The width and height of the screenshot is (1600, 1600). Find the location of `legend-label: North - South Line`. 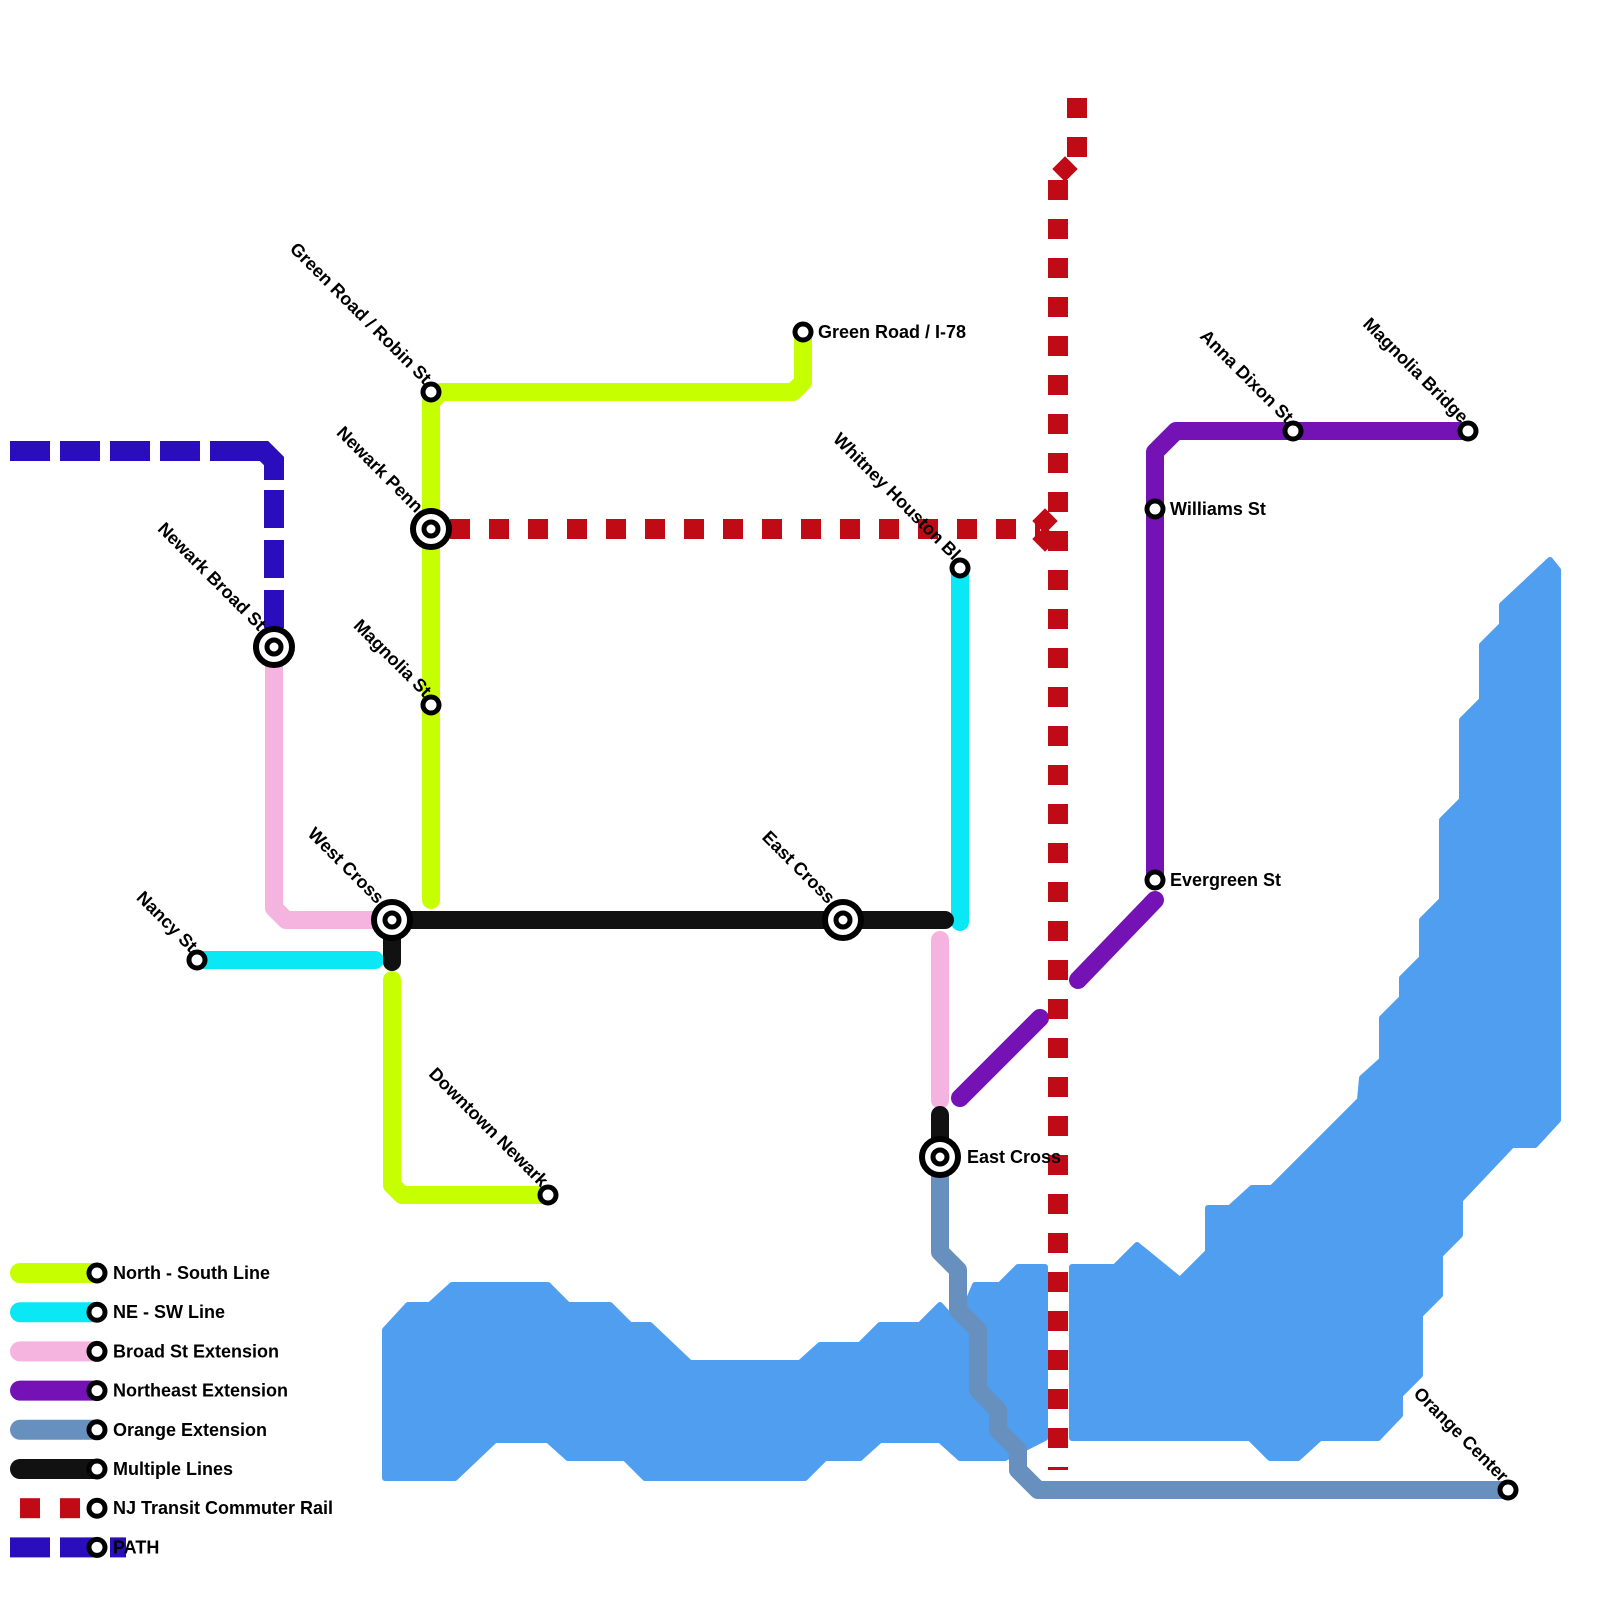

legend-label: North - South Line is located at coordinates (191, 1273).